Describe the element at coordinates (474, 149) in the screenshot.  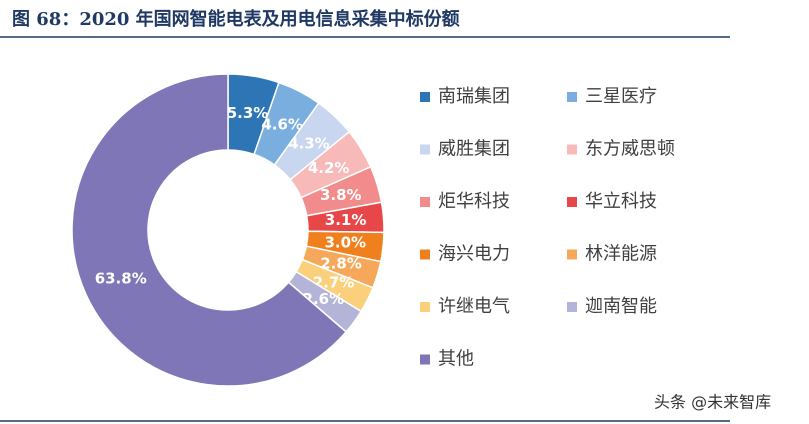
I see `legend-label: 威胜集团` at that location.